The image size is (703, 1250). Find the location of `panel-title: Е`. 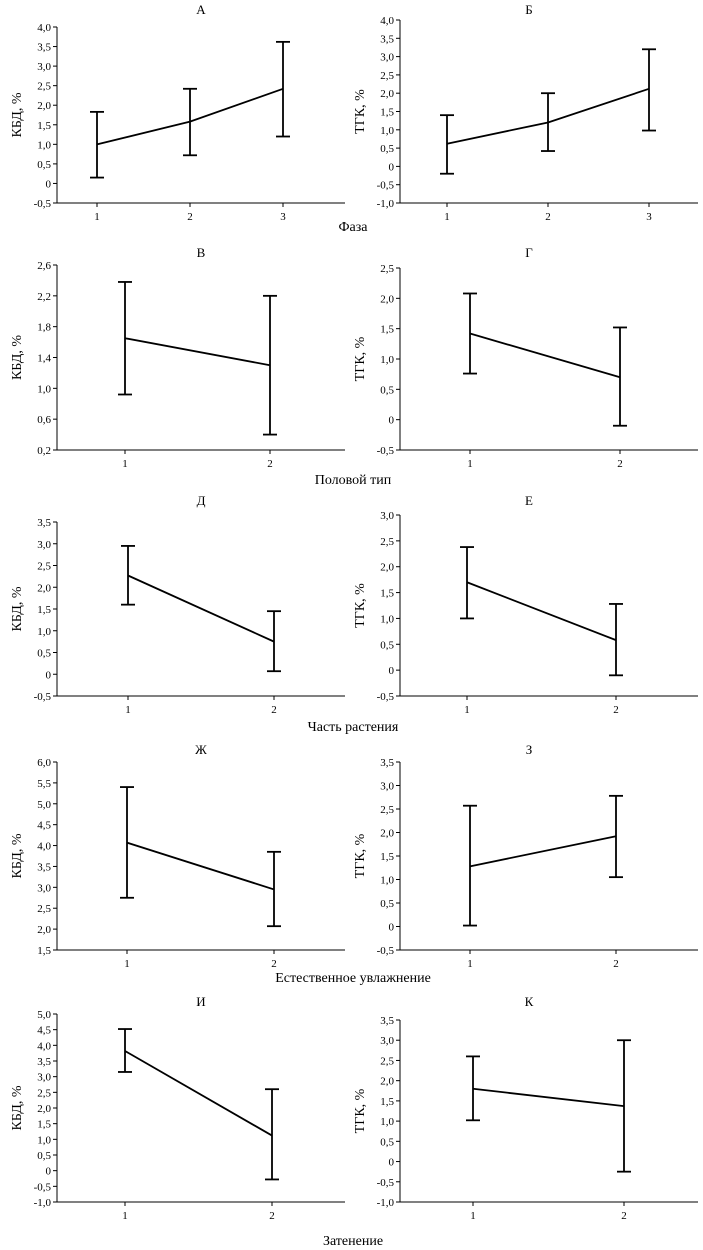

panel-title: Е is located at coordinates (529, 500).